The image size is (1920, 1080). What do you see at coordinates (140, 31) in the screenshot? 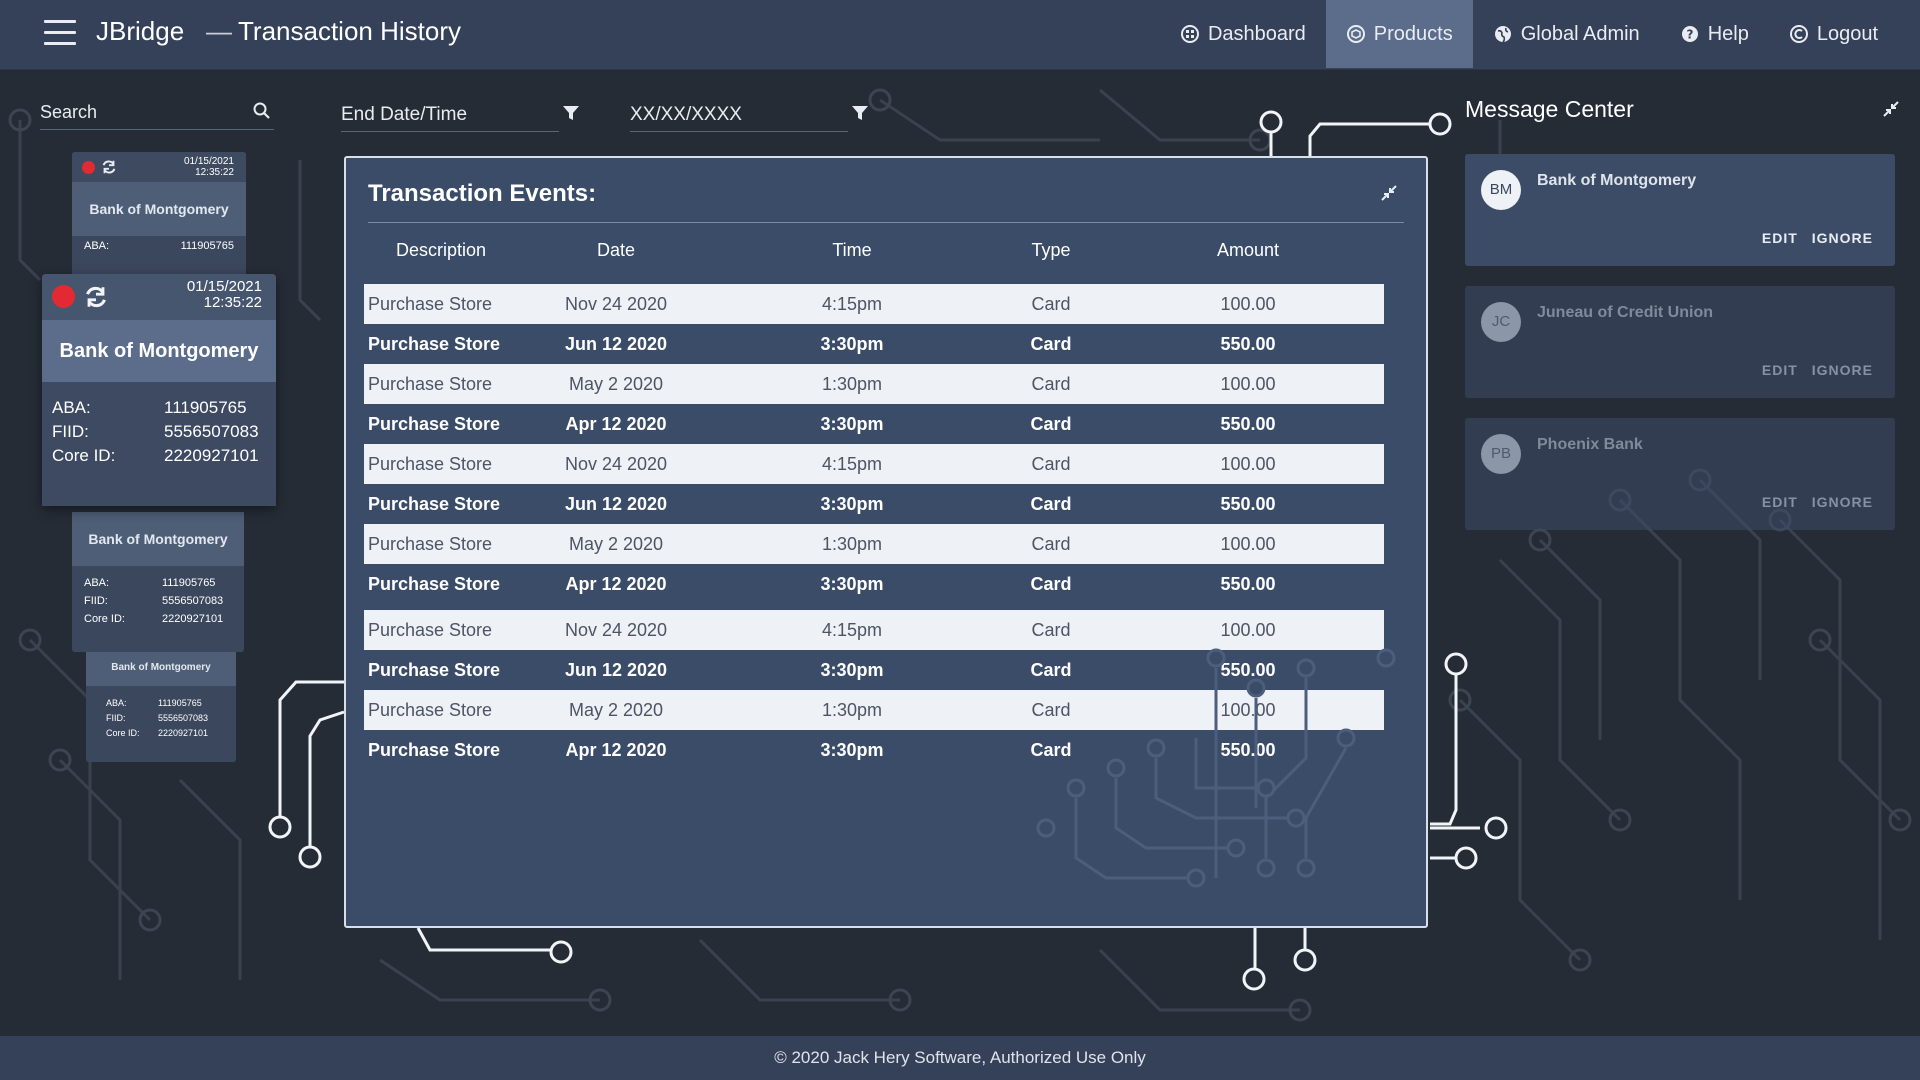
I see `app-name: JBridge` at bounding box center [140, 31].